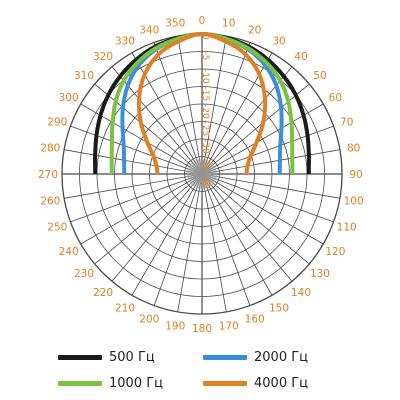 This screenshot has width=400, height=400. I want to click on radial-tick-label: -20, so click(205, 111).